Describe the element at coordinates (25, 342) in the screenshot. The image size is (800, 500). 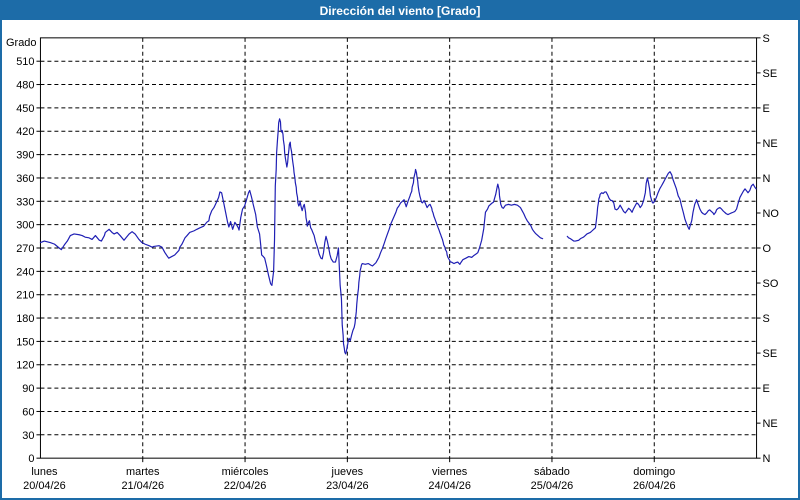
I see `y-left-tick-label: 150` at that location.